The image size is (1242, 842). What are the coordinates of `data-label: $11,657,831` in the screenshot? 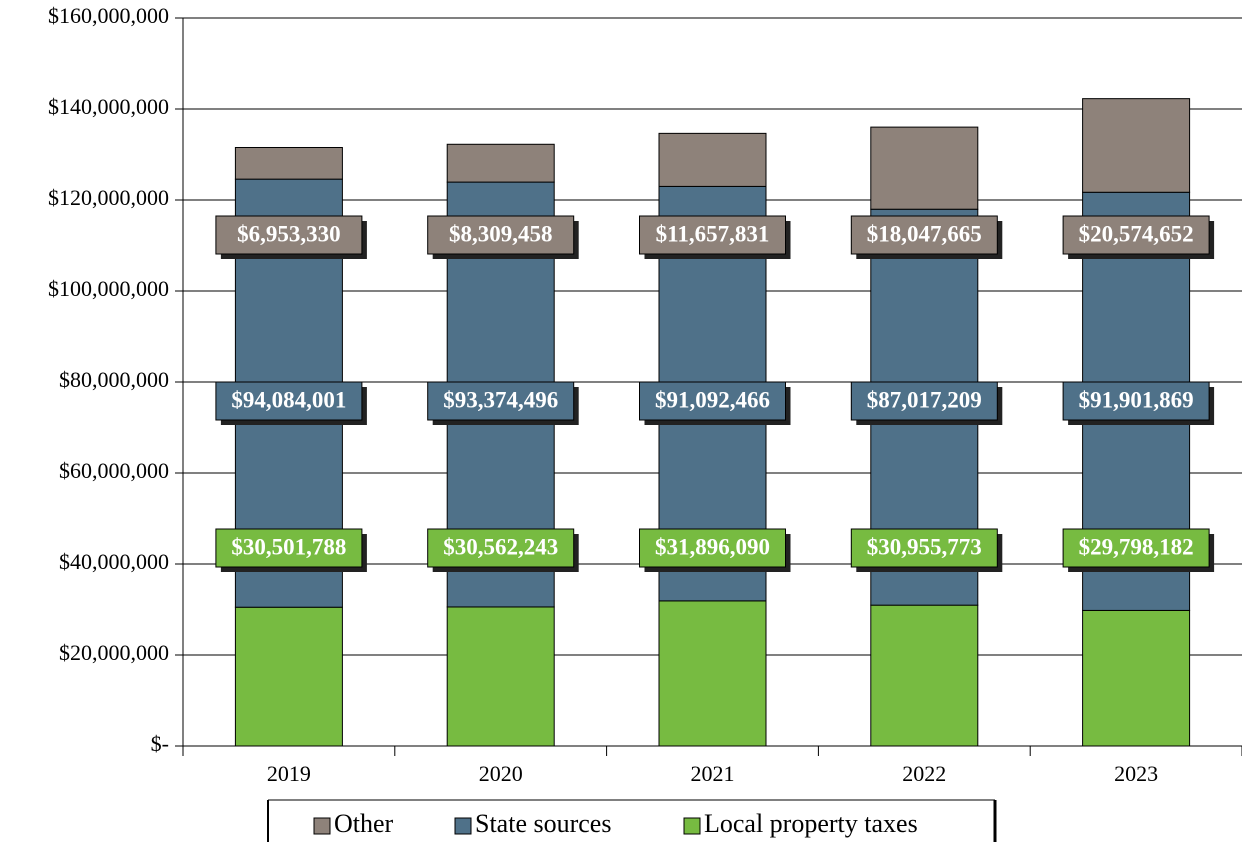 It's located at (713, 233).